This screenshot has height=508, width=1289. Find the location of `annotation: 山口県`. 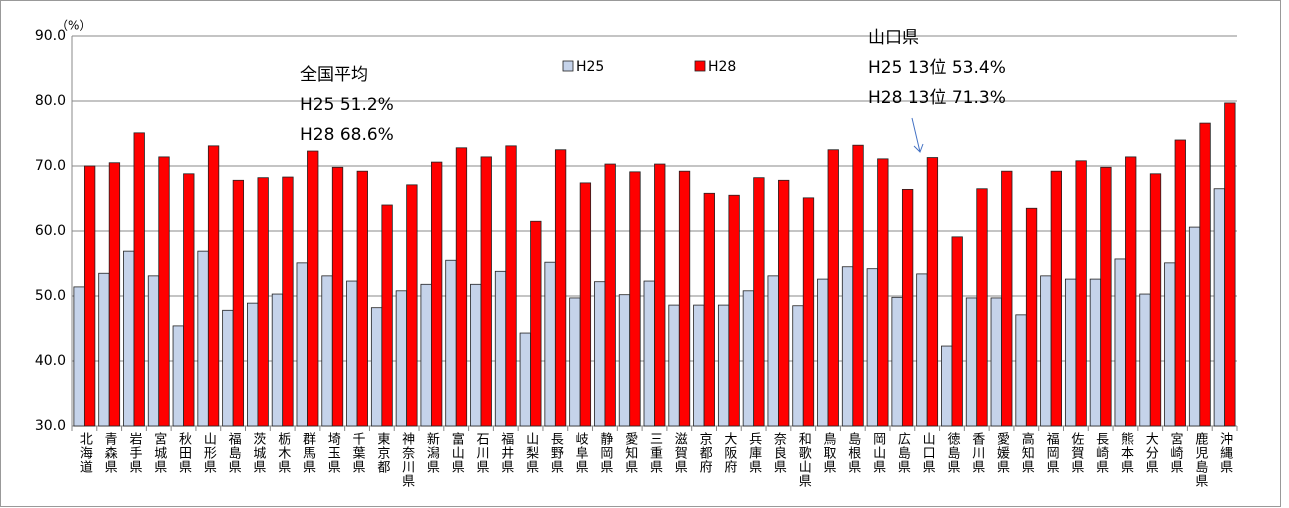

annotation: 山口県 is located at coordinates (893, 38).